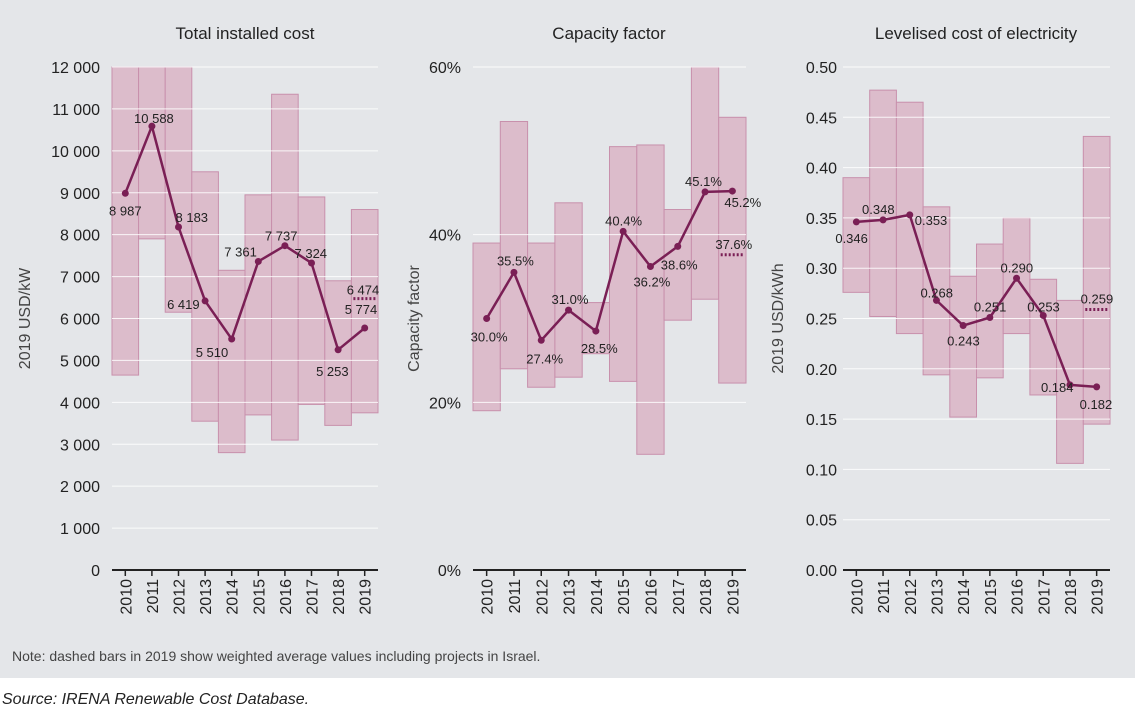  What do you see at coordinates (821, 269) in the screenshot?
I see `y-tick-label: 0.30` at bounding box center [821, 269].